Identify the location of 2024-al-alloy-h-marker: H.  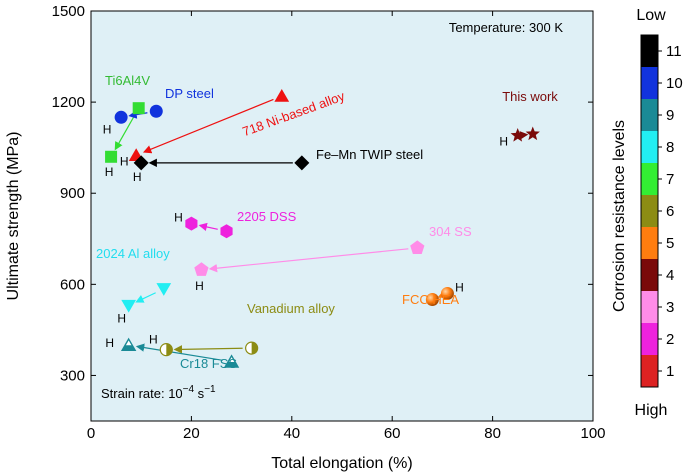
(121, 319).